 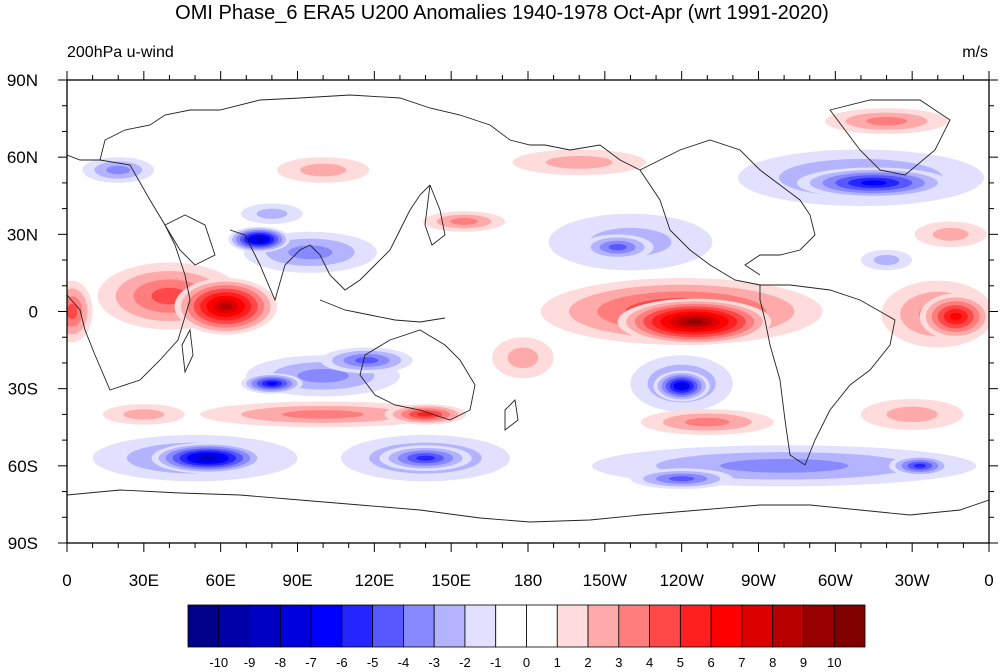 What do you see at coordinates (23, 543) in the screenshot?
I see `lat-label: 90S` at bounding box center [23, 543].